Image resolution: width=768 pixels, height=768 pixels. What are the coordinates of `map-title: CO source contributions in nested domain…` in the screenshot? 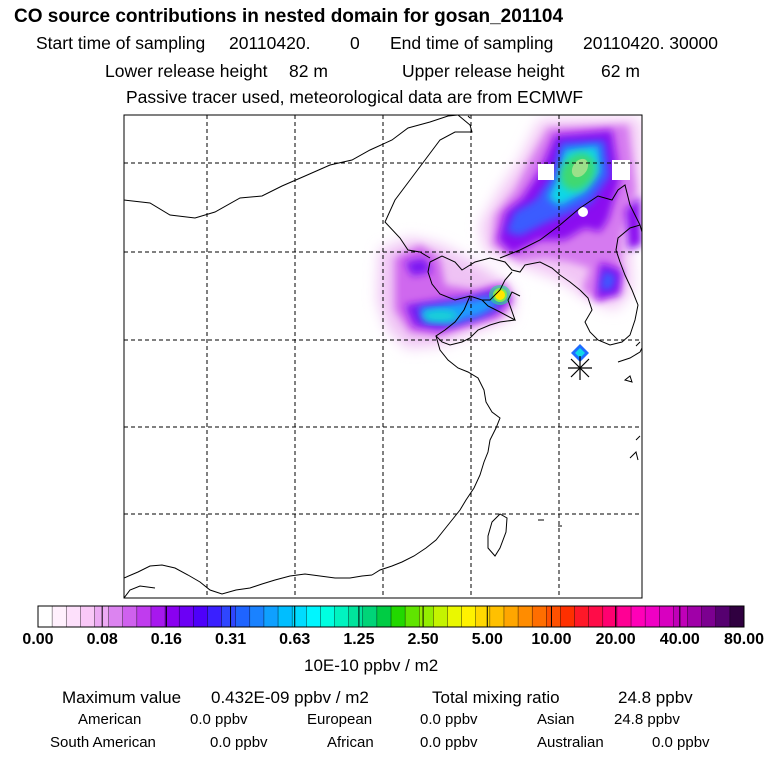 It's located at (289, 16).